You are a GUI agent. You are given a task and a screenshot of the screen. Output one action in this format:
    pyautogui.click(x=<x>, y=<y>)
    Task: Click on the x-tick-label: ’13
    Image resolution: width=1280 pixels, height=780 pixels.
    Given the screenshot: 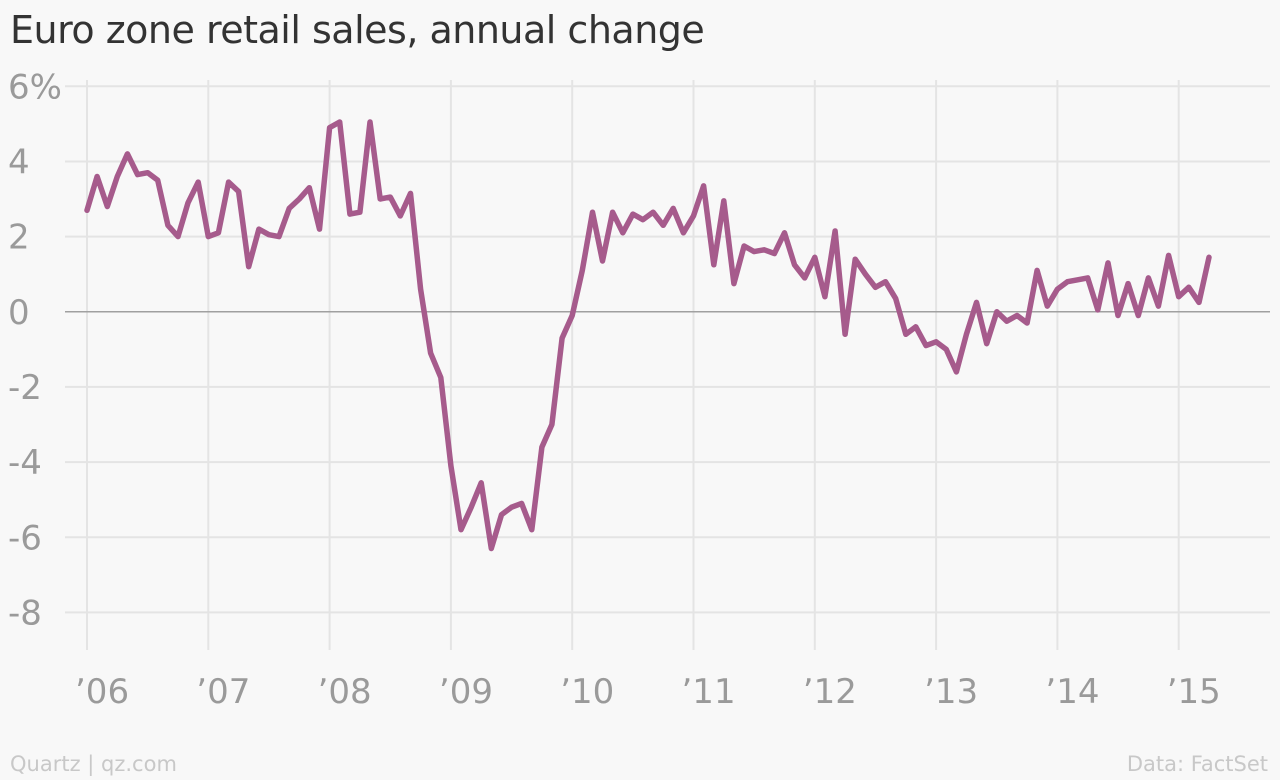 What is the action you would take?
    pyautogui.click(x=951, y=692)
    